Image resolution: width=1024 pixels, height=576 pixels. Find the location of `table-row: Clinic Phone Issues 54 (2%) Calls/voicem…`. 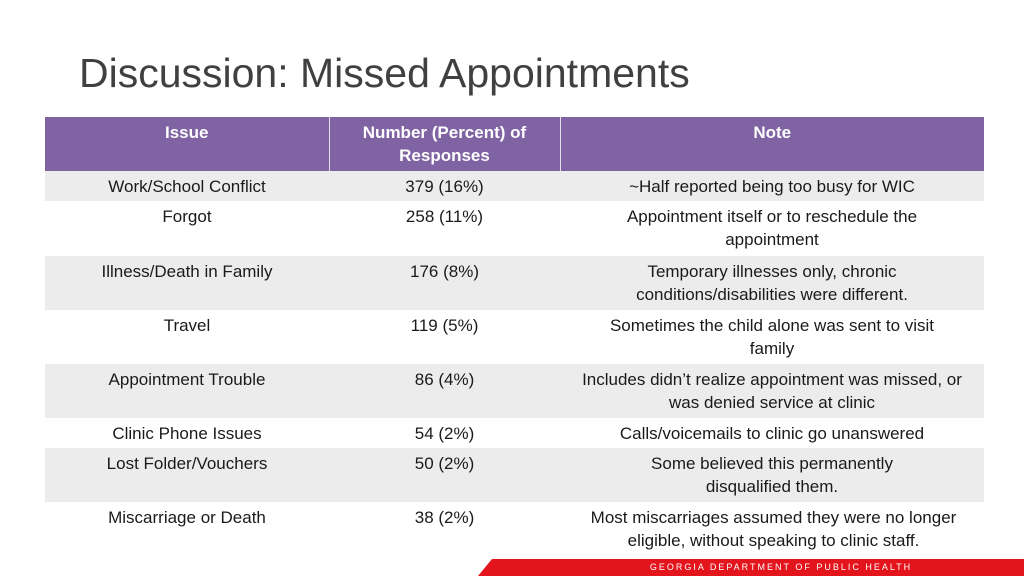

table-row: Clinic Phone Issues 54 (2%) Calls/voicem… is located at coordinates (514, 433).